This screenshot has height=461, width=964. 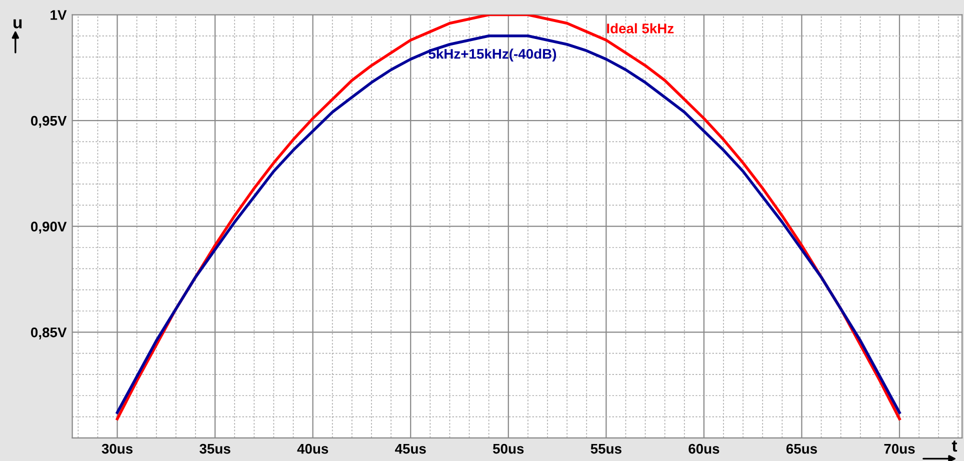 What do you see at coordinates (640, 28) in the screenshot?
I see `series-label: Ideal 5kHz` at bounding box center [640, 28].